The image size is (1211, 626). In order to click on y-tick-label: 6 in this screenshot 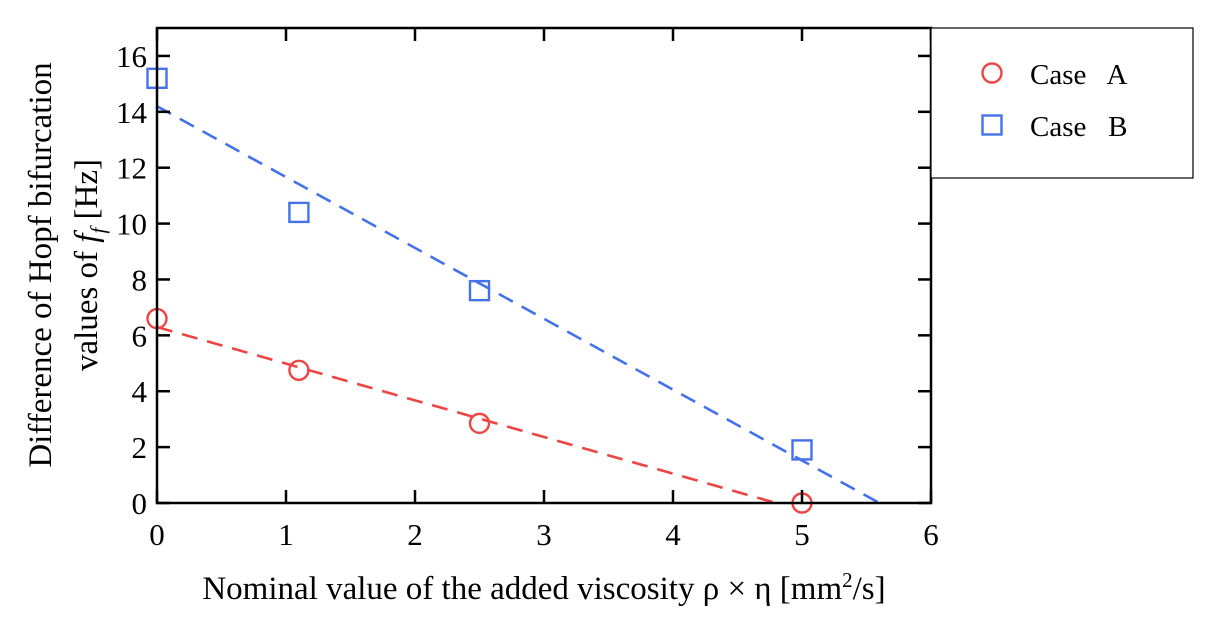, I will do `click(140, 335)`.